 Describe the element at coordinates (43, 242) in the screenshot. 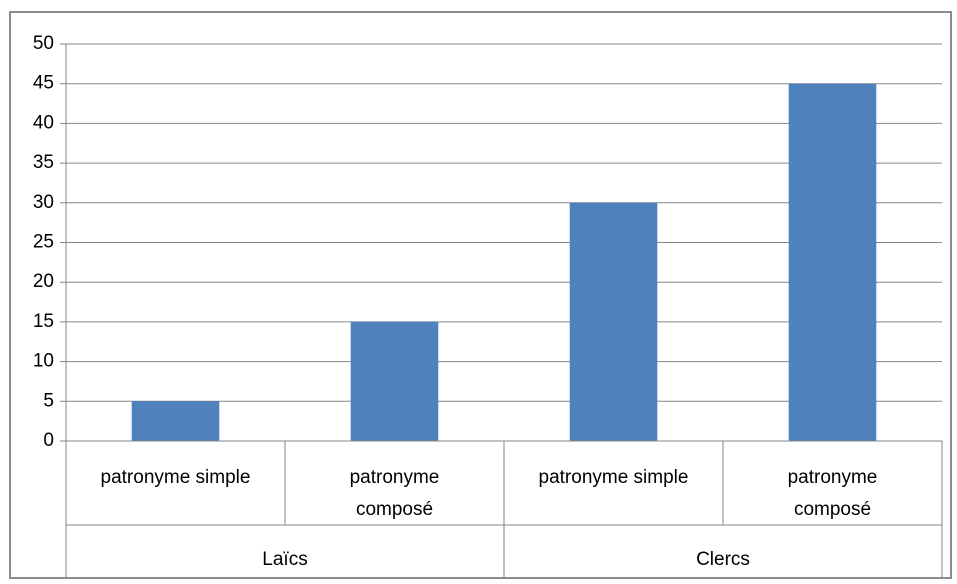

I see `y-tick-label: 25` at that location.